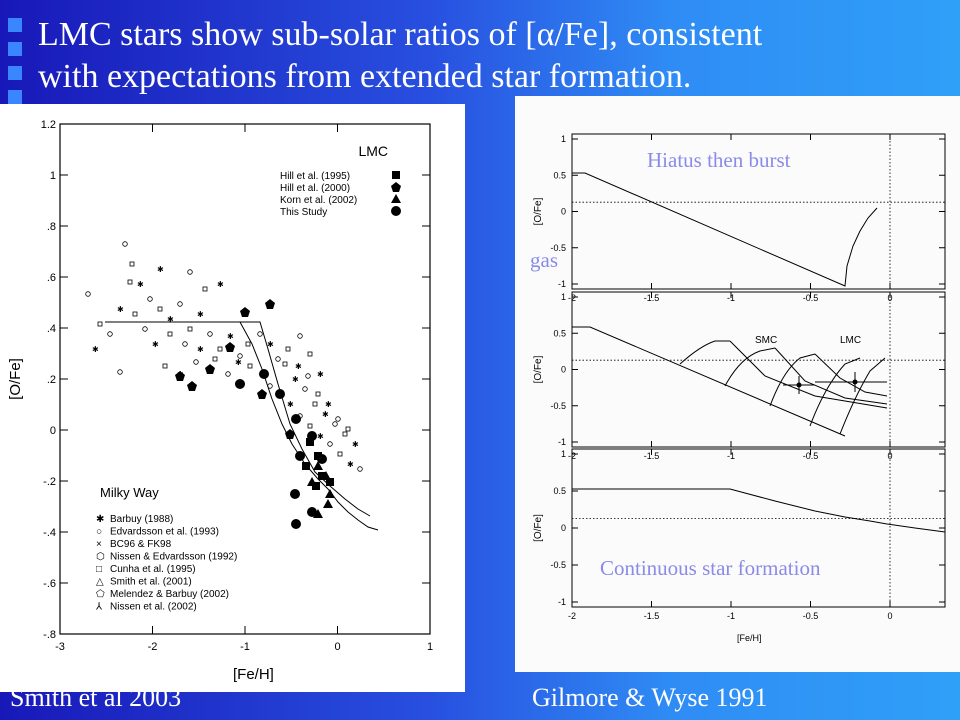 The width and height of the screenshot is (960, 720). Describe the element at coordinates (303, 212) in the screenshot. I see `lmc-legend-4: This Study` at that location.